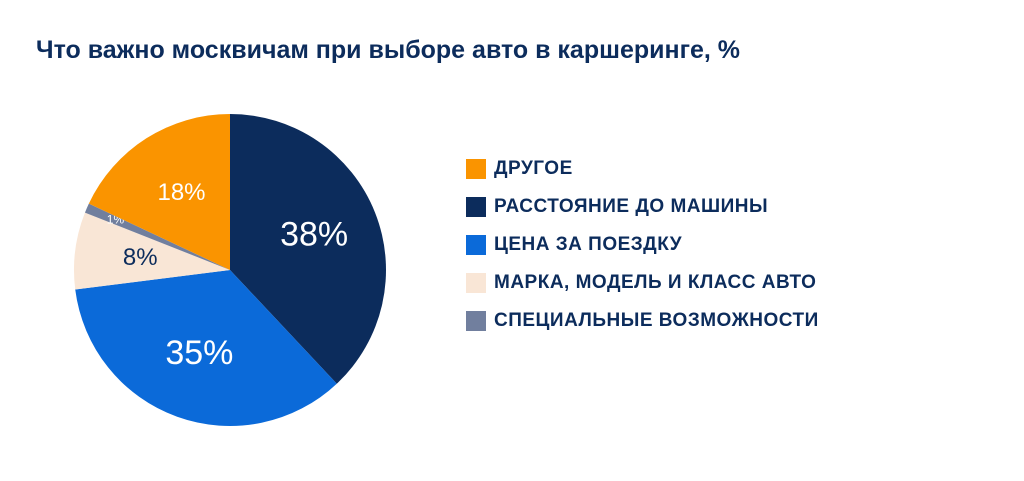 The height and width of the screenshot is (481, 1024). What do you see at coordinates (642, 169) in the screenshot?
I see `legend-item-other: ДРУГОЕ` at bounding box center [642, 169].